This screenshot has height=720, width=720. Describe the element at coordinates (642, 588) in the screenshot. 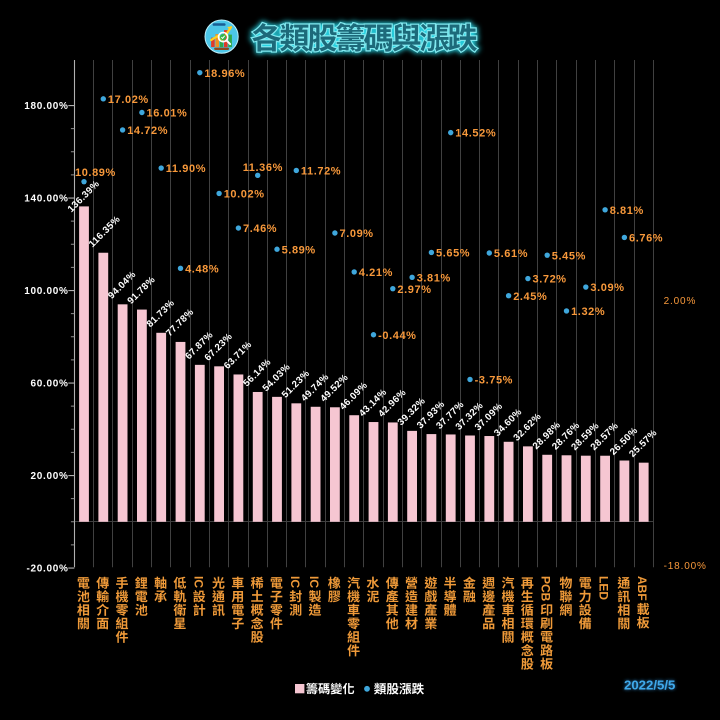

I see `svg-text: ABF` at that location.